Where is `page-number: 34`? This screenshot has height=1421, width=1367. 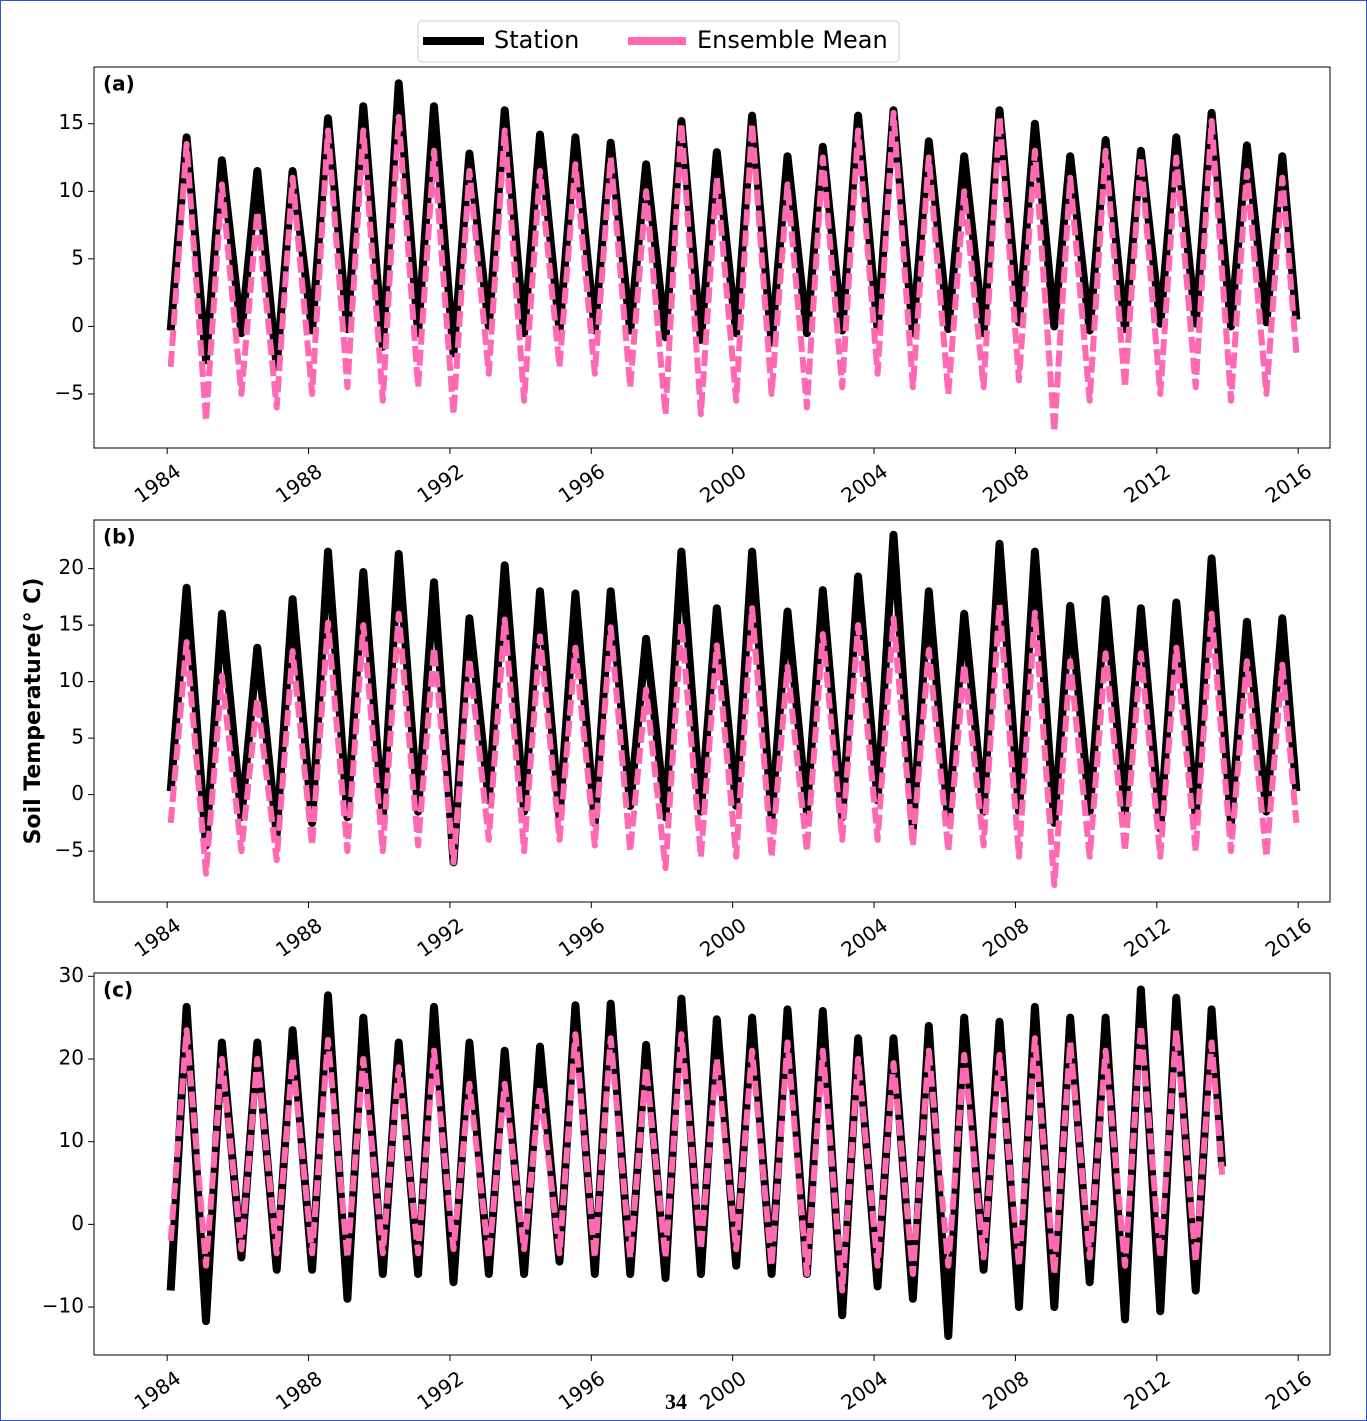
page-number: 34 is located at coordinates (676, 1401).